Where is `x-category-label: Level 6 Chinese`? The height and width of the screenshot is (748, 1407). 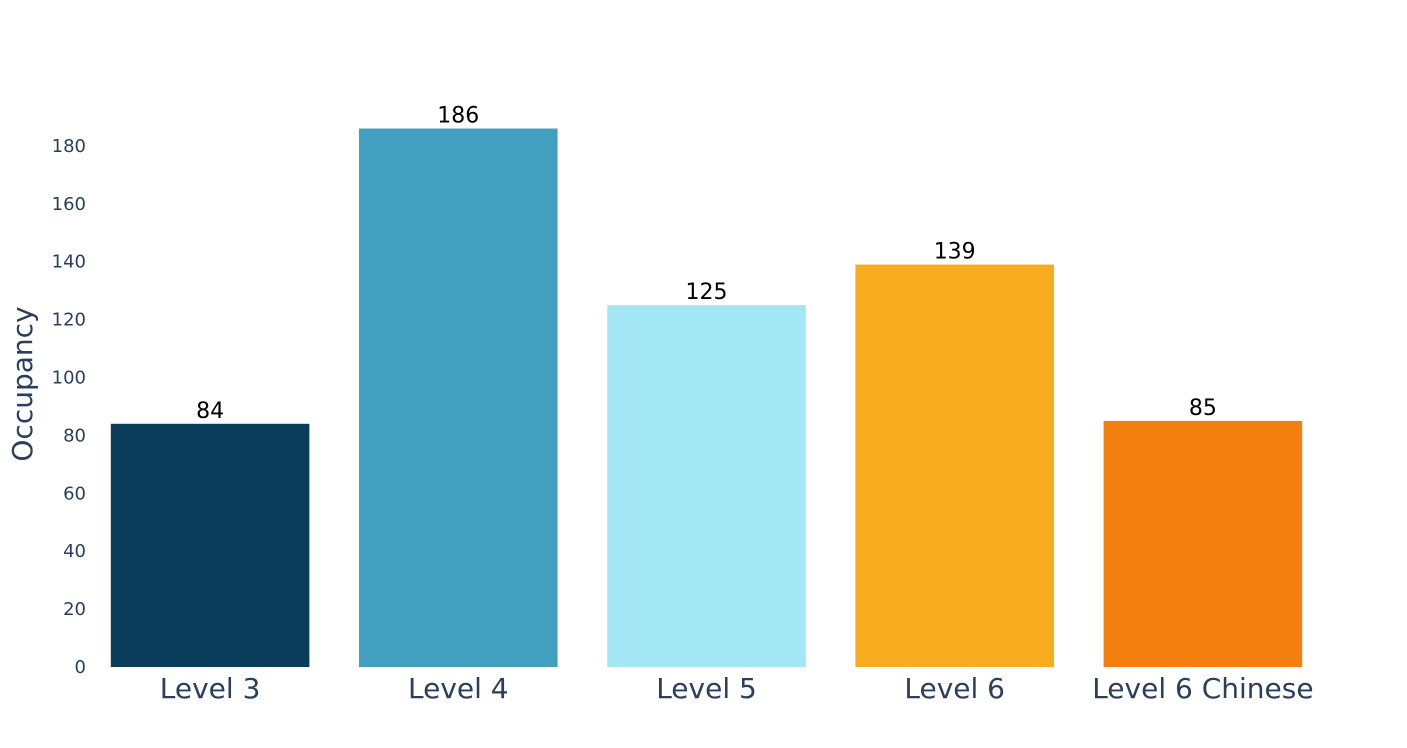 x-category-label: Level 6 Chinese is located at coordinates (1202, 688).